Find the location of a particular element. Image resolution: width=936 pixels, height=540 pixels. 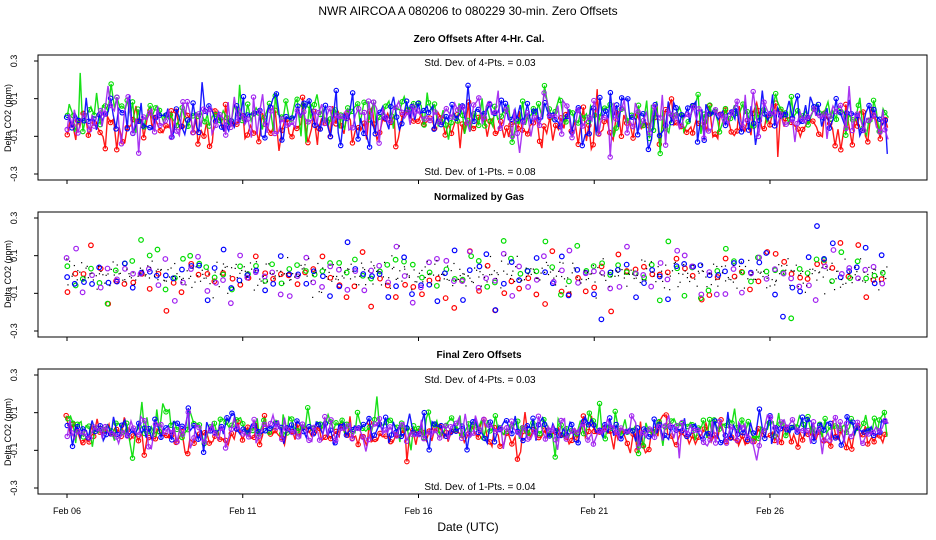

y-tick-label: -0.1 is located at coordinates (14, 137).